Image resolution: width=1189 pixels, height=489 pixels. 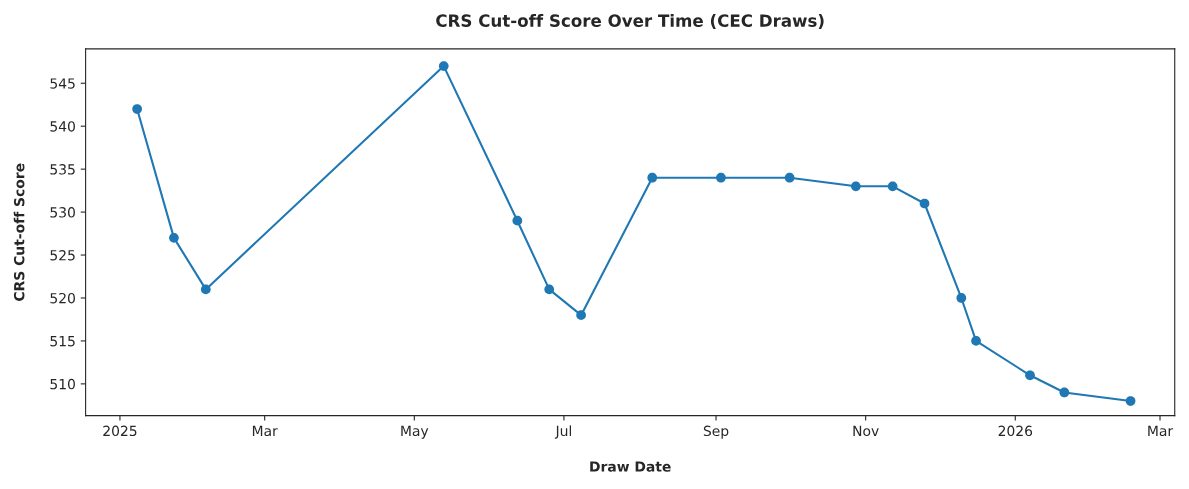 I want to click on x-tick-label: 2025, so click(x=120, y=431).